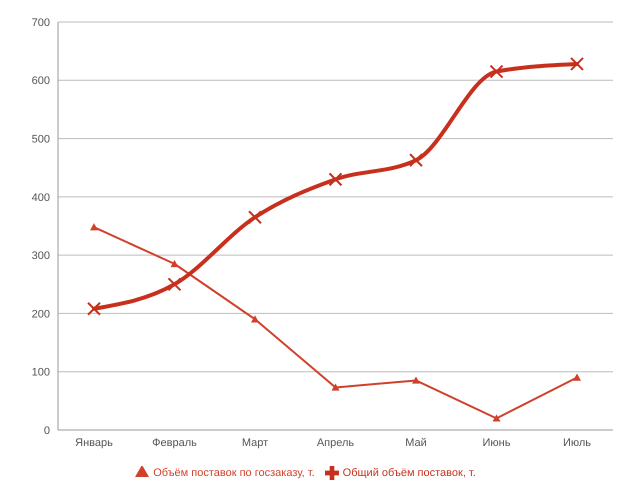 This screenshot has height=499, width=631. What do you see at coordinates (41, 22) in the screenshot?
I see `y-tick-label: 700` at bounding box center [41, 22].